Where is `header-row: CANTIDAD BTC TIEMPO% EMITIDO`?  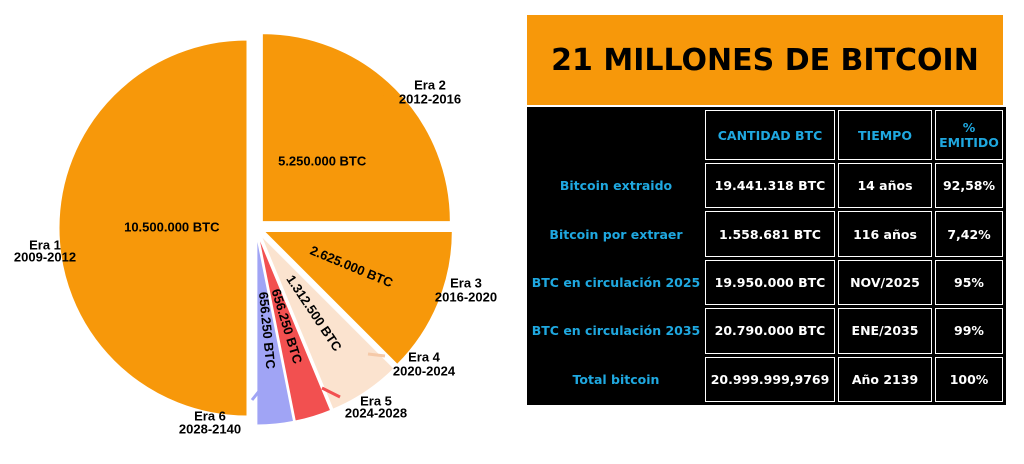
header-row: CANTIDAD BTC TIEMPO% EMITIDO is located at coordinates (766, 135).